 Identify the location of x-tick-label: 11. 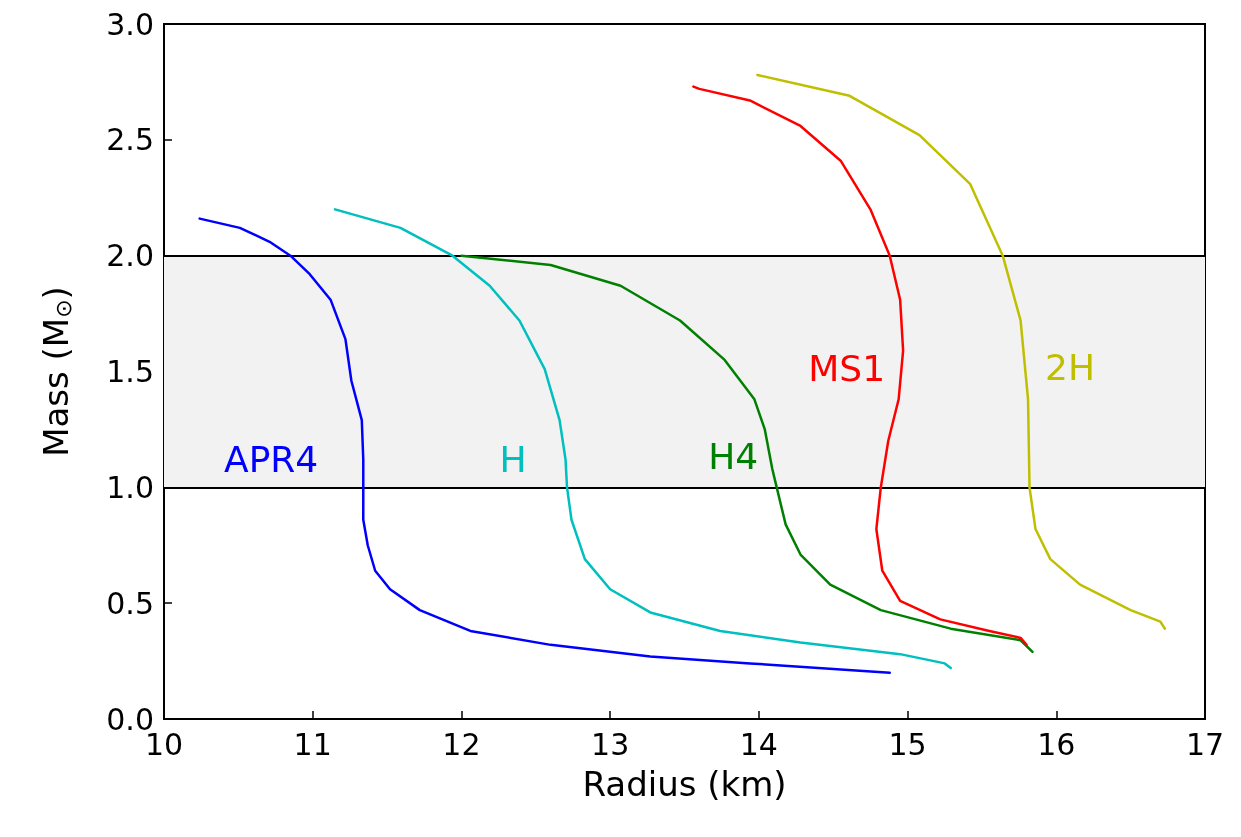
(312, 744).